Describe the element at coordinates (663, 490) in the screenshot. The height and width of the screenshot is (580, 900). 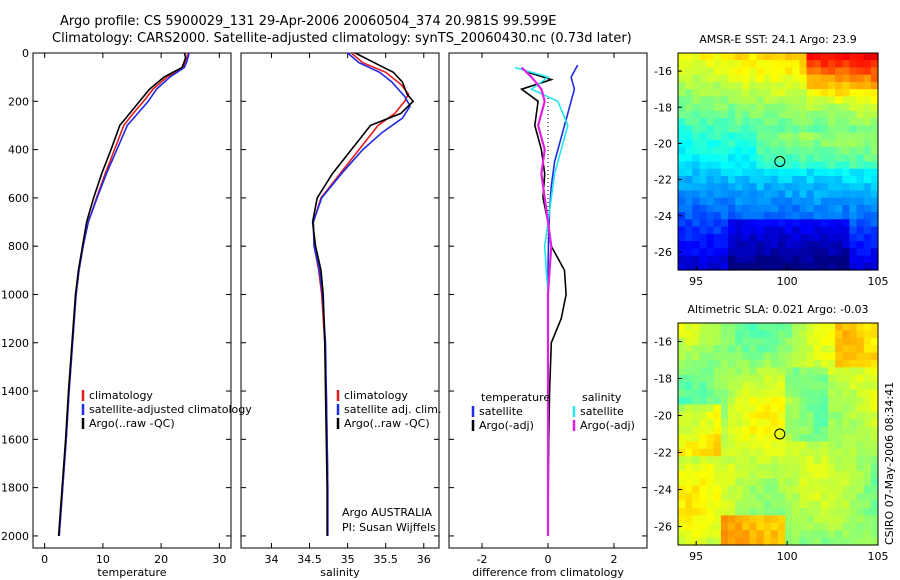
I see `sla_map-ytick-label: -24` at that location.